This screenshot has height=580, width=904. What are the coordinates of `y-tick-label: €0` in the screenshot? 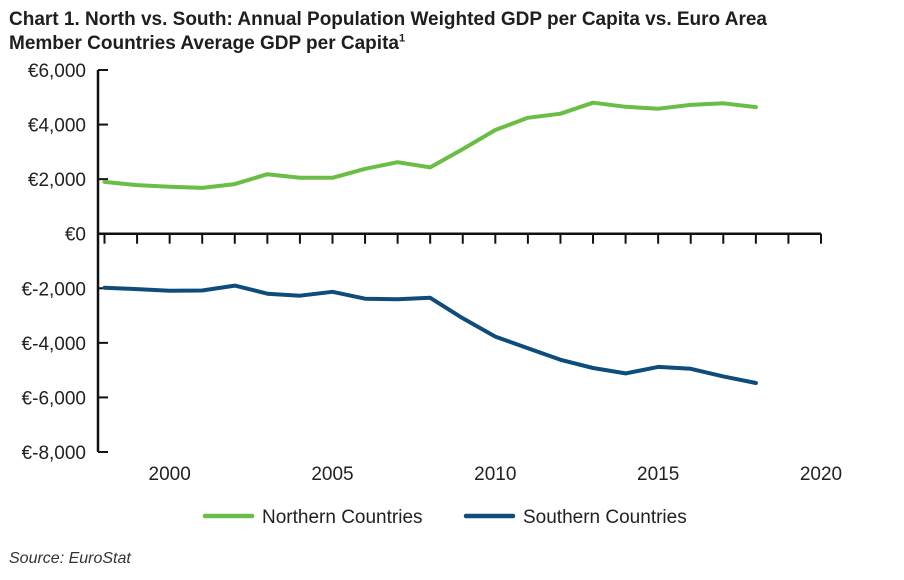 It's located at (75, 235).